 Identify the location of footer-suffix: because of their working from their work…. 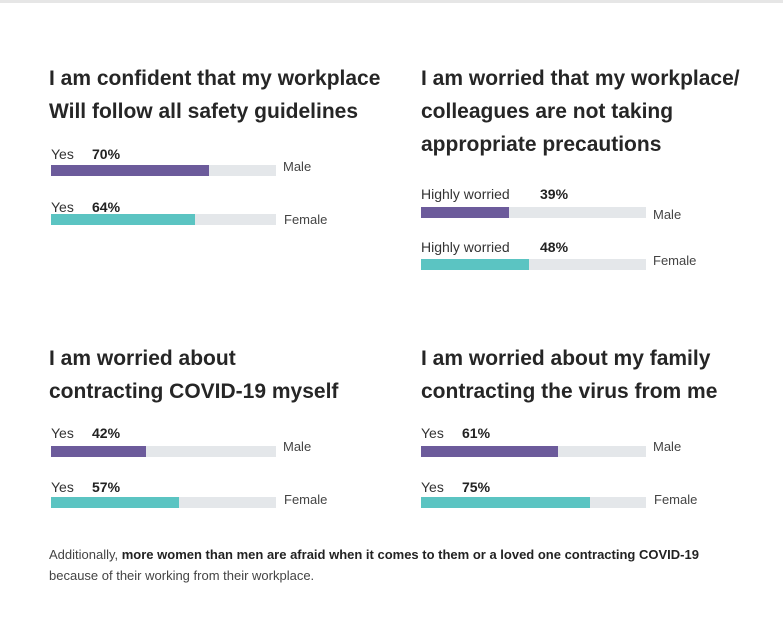
(182, 575).